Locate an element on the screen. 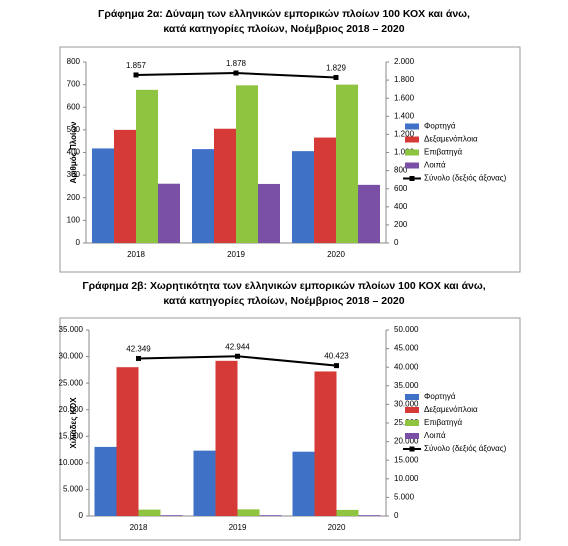  y-tick-label: 35.000 is located at coordinates (71, 329).